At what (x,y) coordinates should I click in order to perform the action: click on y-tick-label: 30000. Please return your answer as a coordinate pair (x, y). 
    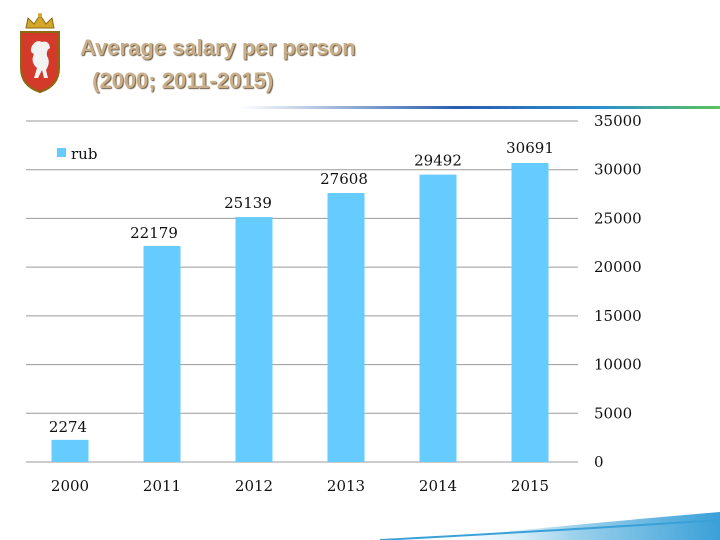
    Looking at the image, I should click on (618, 170).